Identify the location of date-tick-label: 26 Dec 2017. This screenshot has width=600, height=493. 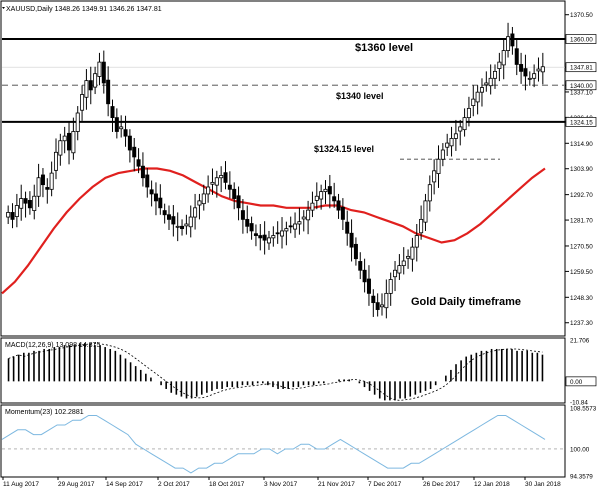
(441, 484).